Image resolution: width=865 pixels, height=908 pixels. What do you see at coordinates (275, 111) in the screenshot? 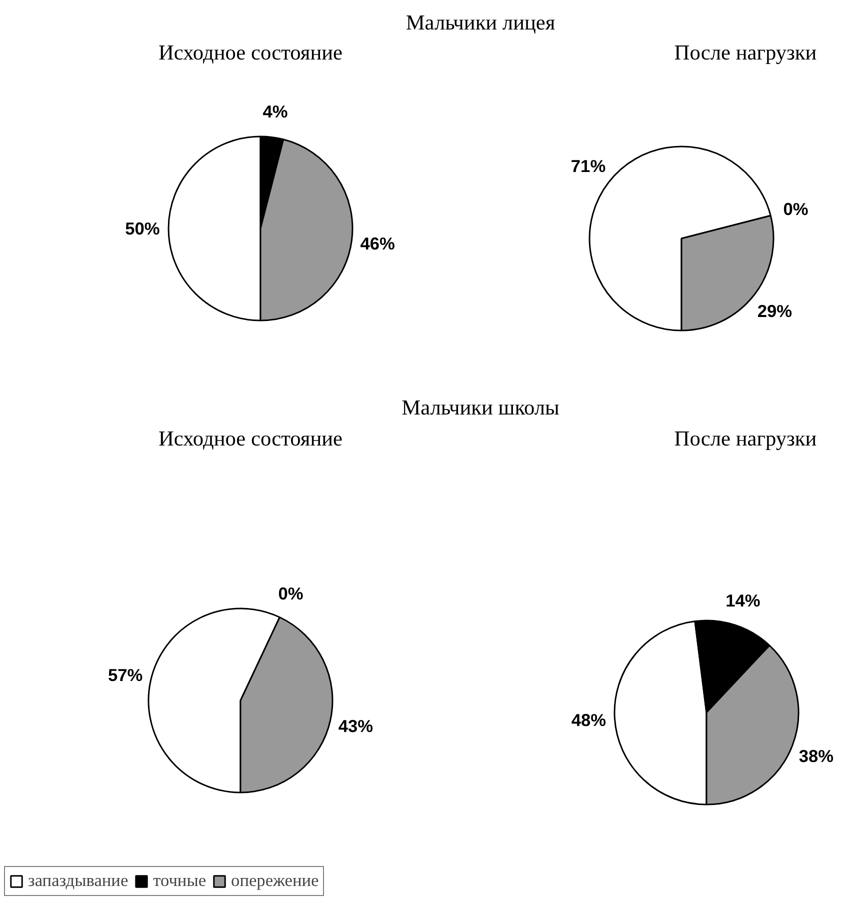
I see `data-label: 4%` at bounding box center [275, 111].